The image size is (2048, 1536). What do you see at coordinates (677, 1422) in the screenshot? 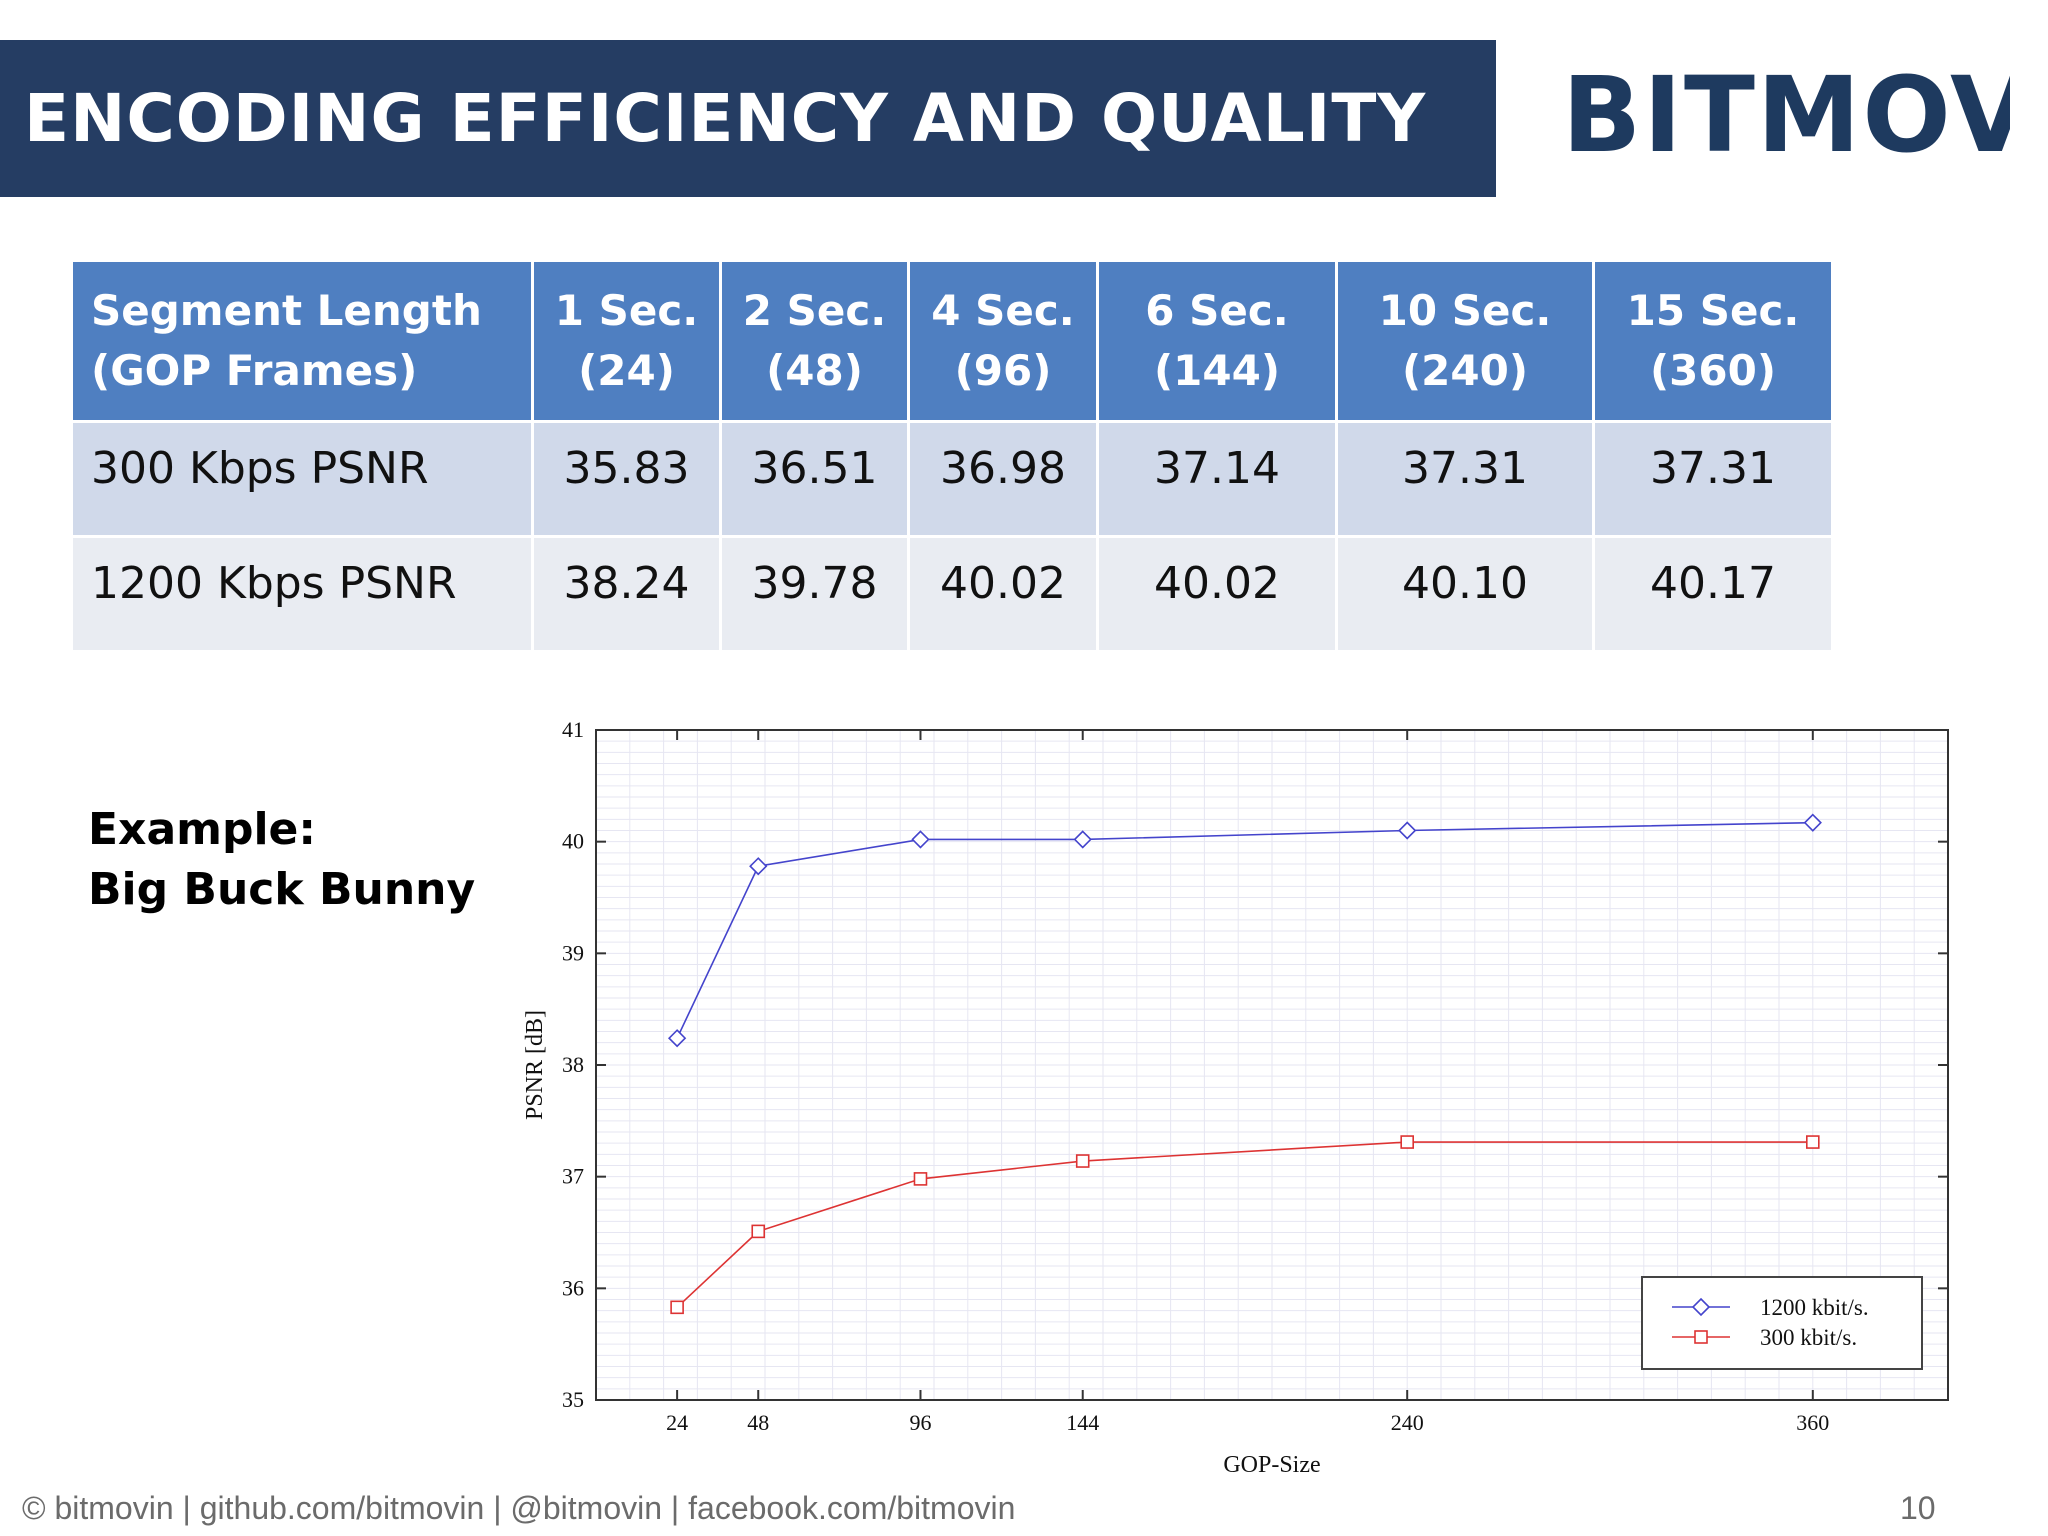
I see `x-tick-label: 24` at bounding box center [677, 1422].